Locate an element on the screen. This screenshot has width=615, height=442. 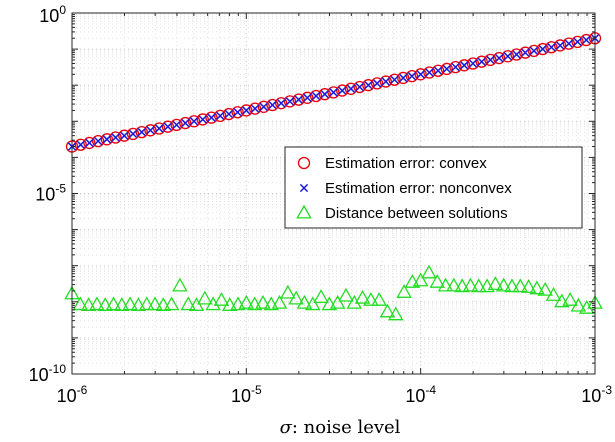
x-tick-label-exponent: -5 is located at coordinates (256, 390).